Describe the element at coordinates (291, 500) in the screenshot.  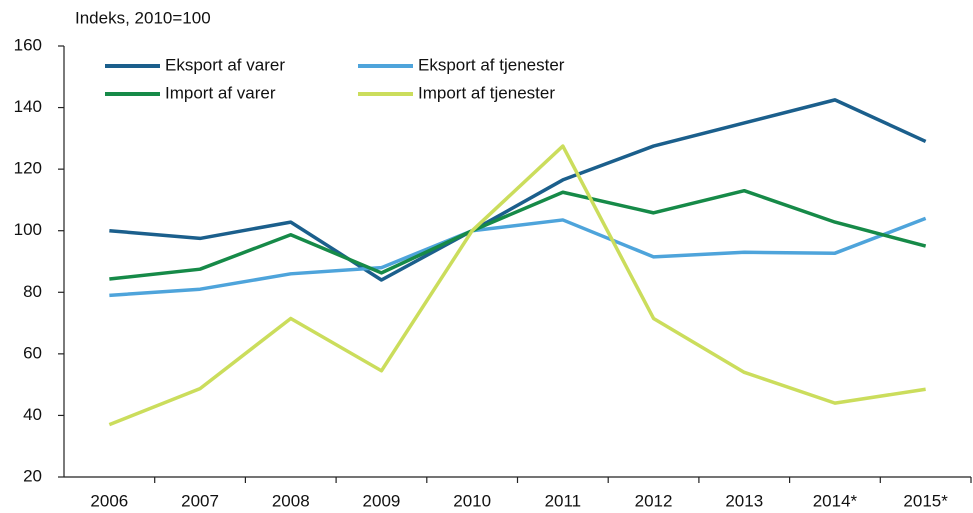
I see `x-tick-label: 2008` at that location.